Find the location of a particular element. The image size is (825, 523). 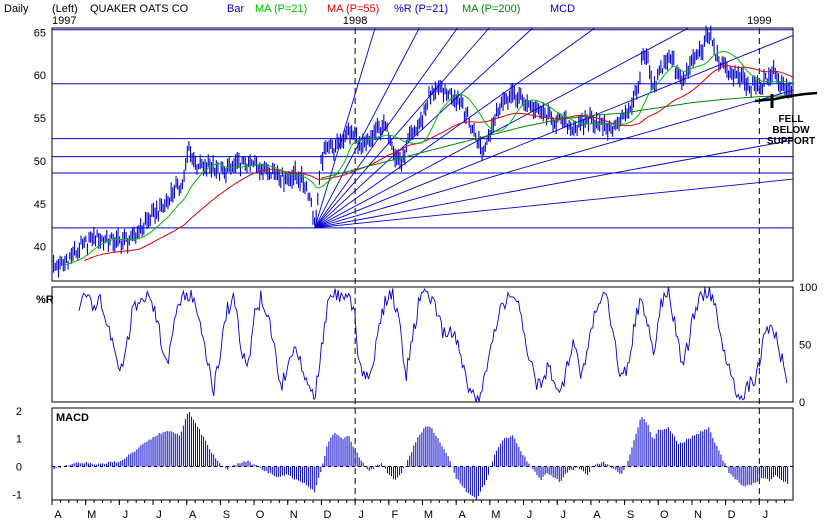

annotation-text: SUPPORT is located at coordinates (791, 141).